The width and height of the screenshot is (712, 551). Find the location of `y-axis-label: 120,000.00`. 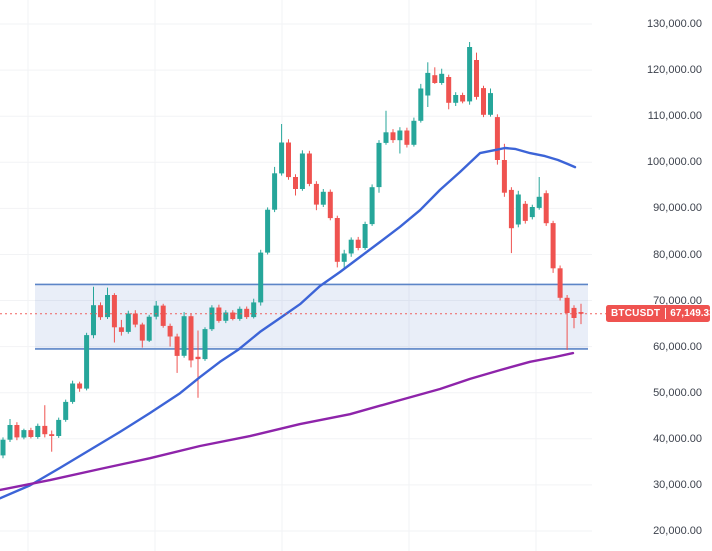

y-axis-label: 120,000.00 is located at coordinates (674, 70).